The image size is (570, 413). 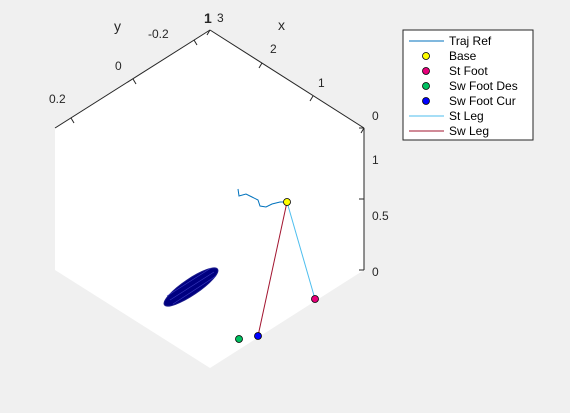 What do you see at coordinates (375, 272) in the screenshot?
I see `z-tick-label: 0` at bounding box center [375, 272].